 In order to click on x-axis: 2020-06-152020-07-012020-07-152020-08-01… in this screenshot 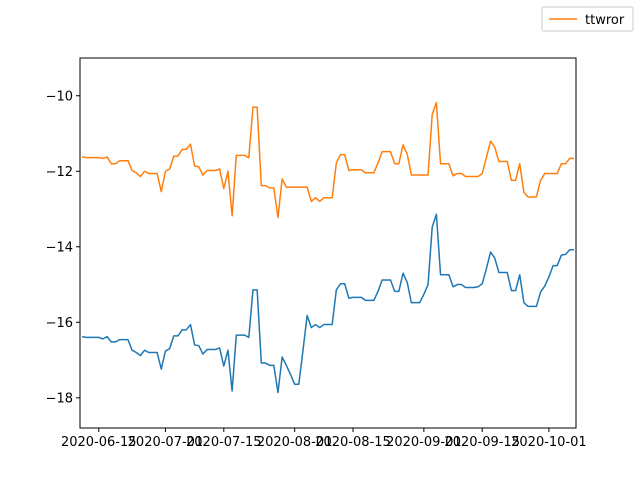, I will do `click(324, 439)`.